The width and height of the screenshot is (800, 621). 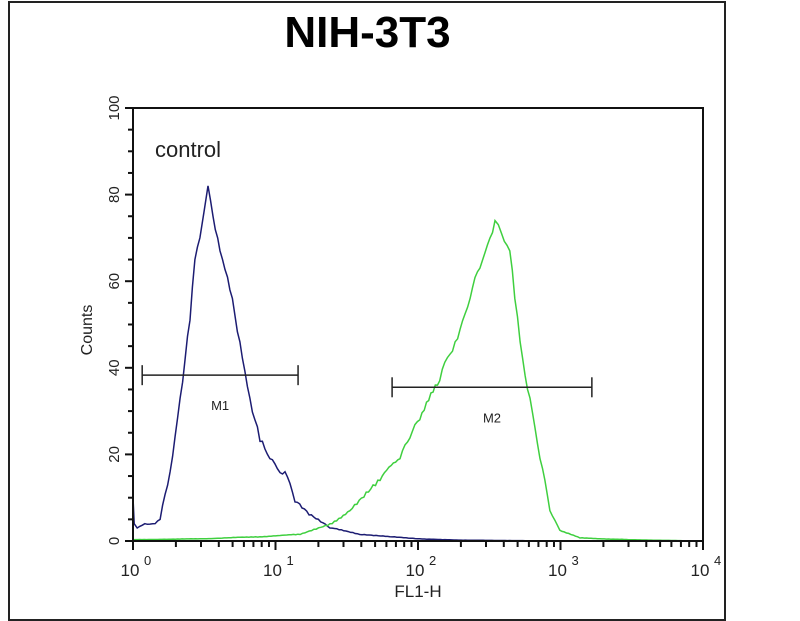 What do you see at coordinates (367, 32) in the screenshot?
I see `chart-title: NIH-3T3` at bounding box center [367, 32].